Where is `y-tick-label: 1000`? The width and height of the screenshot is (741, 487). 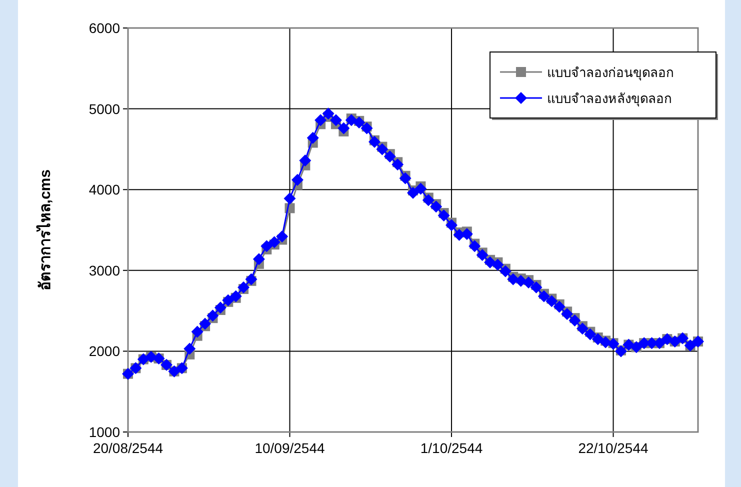
y-tick-label: 1000 is located at coordinates (104, 432).